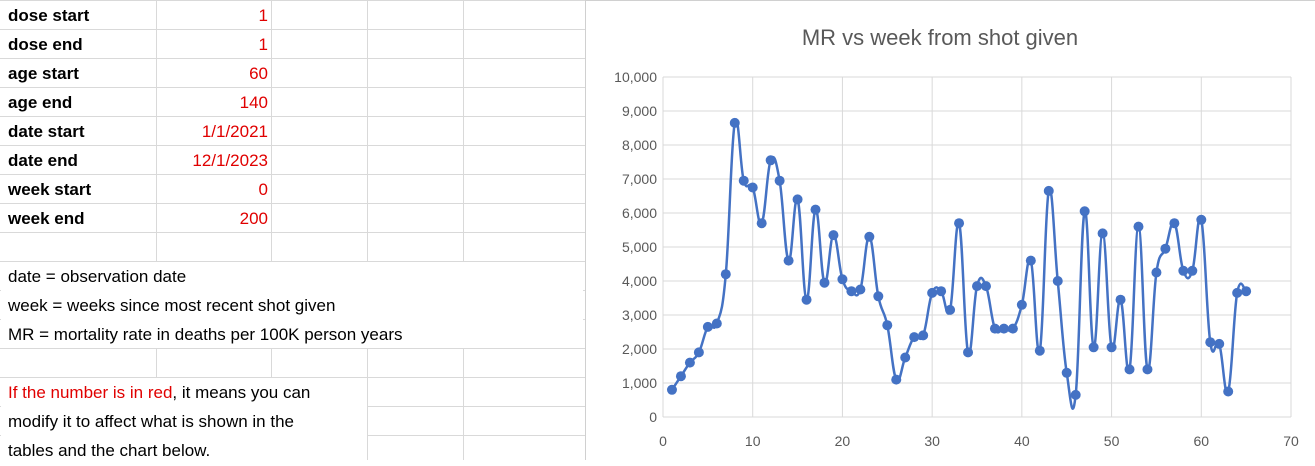  What do you see at coordinates (258, 73) in the screenshot?
I see `param-value-age-start: 60` at bounding box center [258, 73].